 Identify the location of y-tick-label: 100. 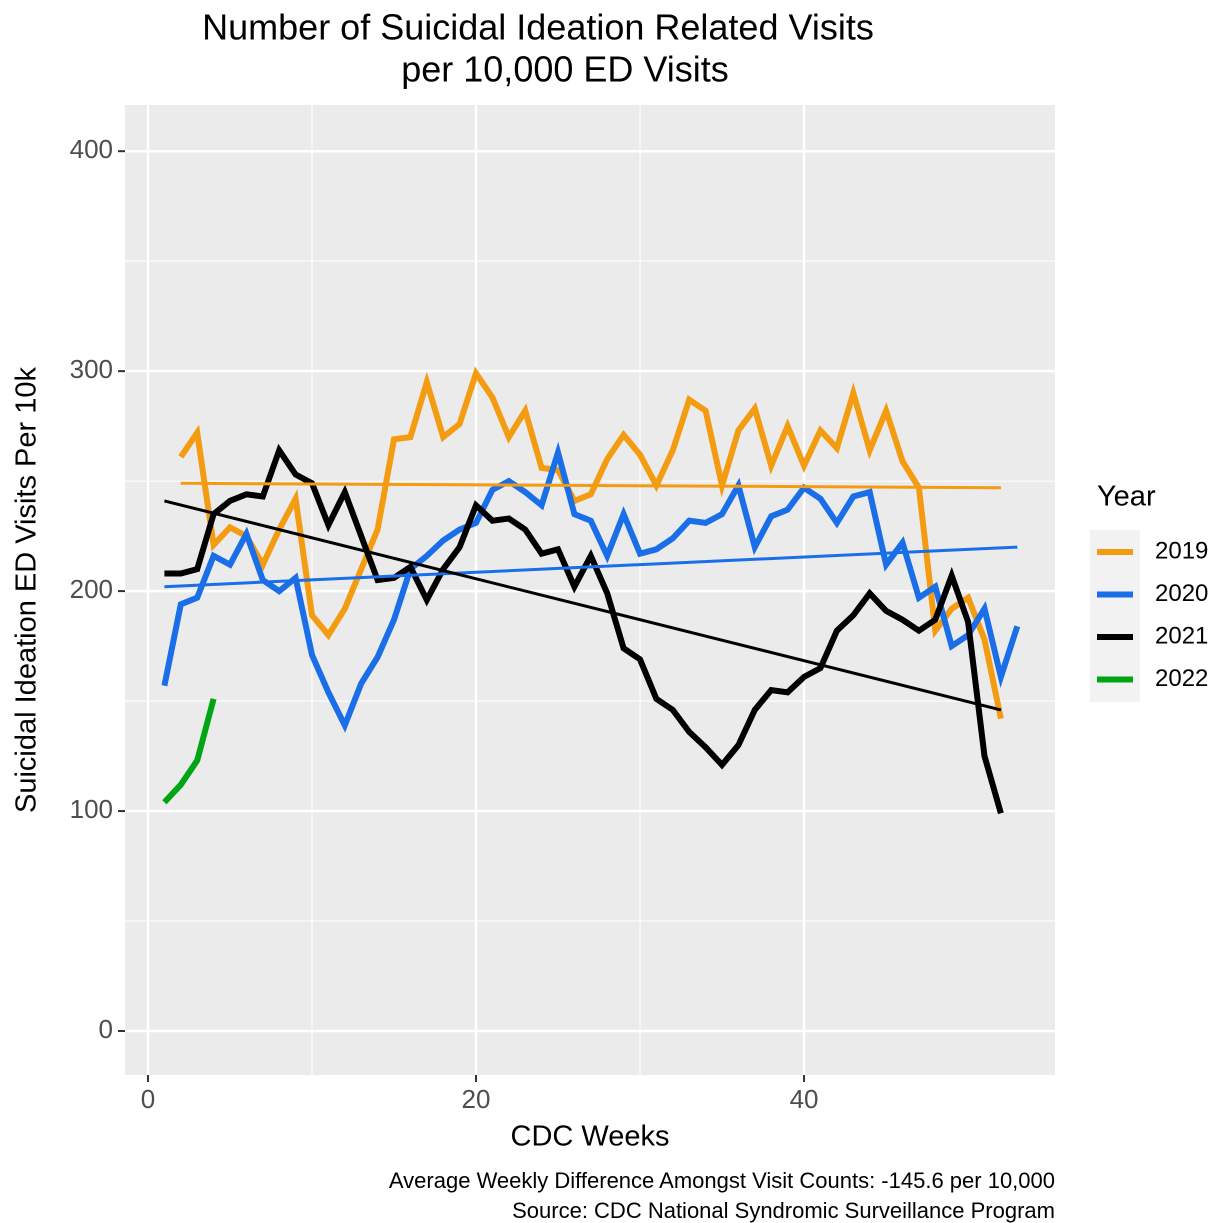
(91, 809).